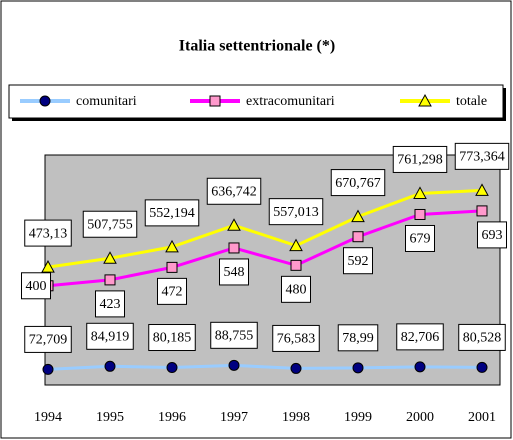 The height and width of the screenshot is (440, 513). I want to click on data-label-text: 400, so click(36, 286).